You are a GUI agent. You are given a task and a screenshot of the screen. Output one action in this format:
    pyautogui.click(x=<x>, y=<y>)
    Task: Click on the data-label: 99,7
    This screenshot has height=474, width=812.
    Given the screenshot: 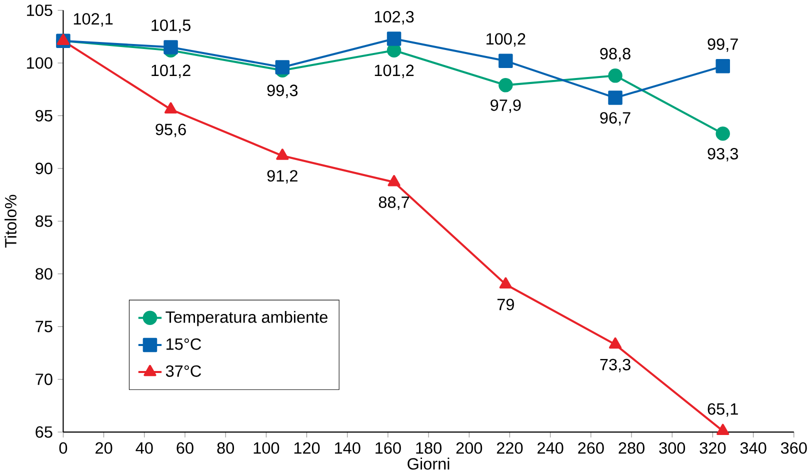 What is the action you would take?
    pyautogui.click(x=723, y=45)
    